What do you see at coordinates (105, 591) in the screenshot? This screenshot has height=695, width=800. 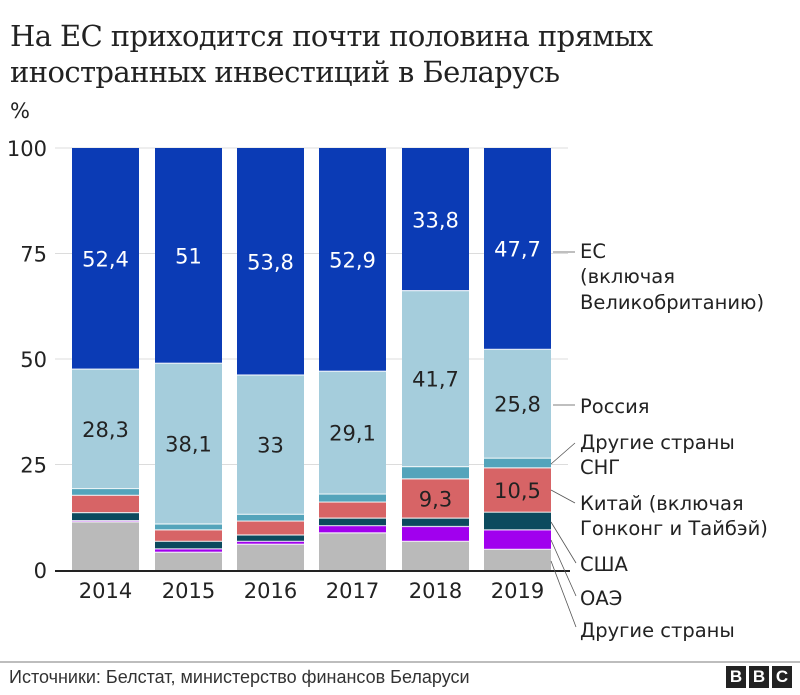 I see `x-tick-label: 2014` at bounding box center [105, 591].